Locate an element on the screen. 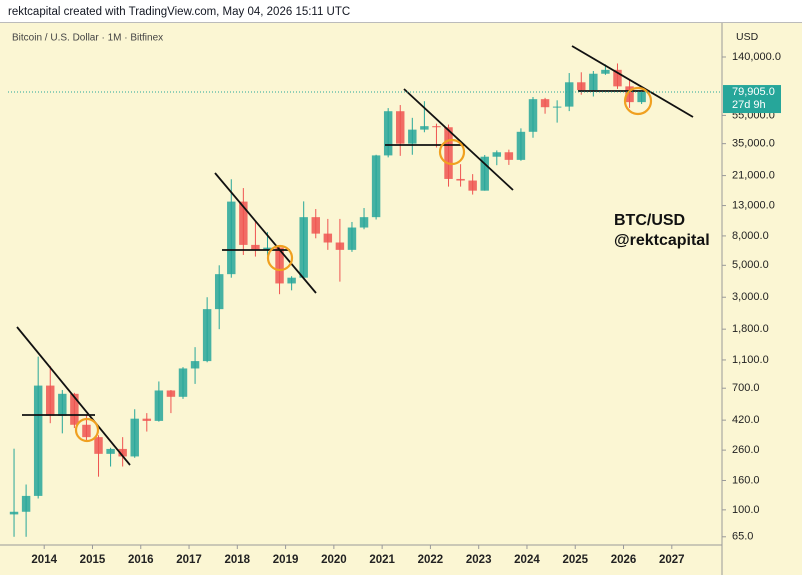 This screenshot has height=575, width=802. y-tick-label: 3,000.0 is located at coordinates (750, 297).